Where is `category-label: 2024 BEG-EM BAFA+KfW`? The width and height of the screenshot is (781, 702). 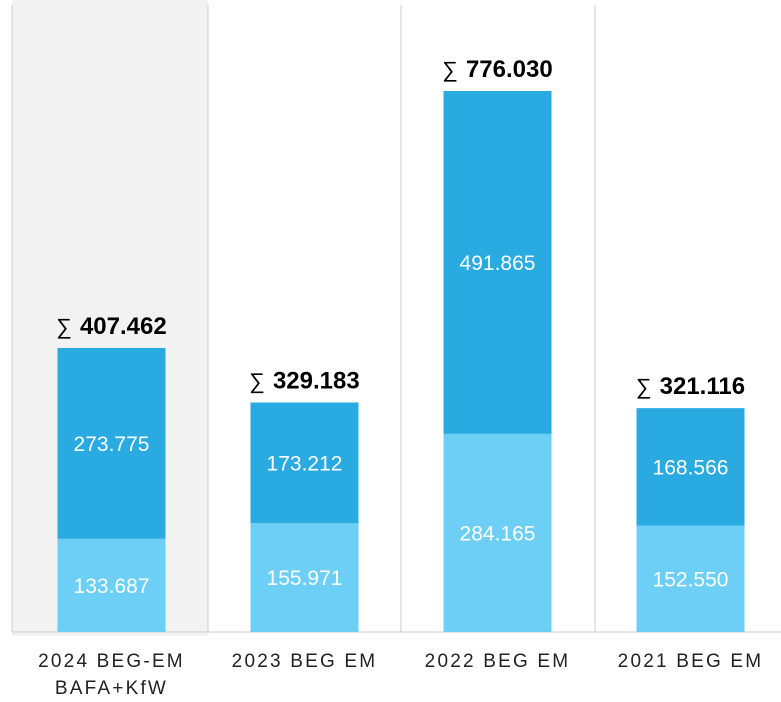 category-label: 2024 BEG-EM BAFA+KfW is located at coordinates (111, 675).